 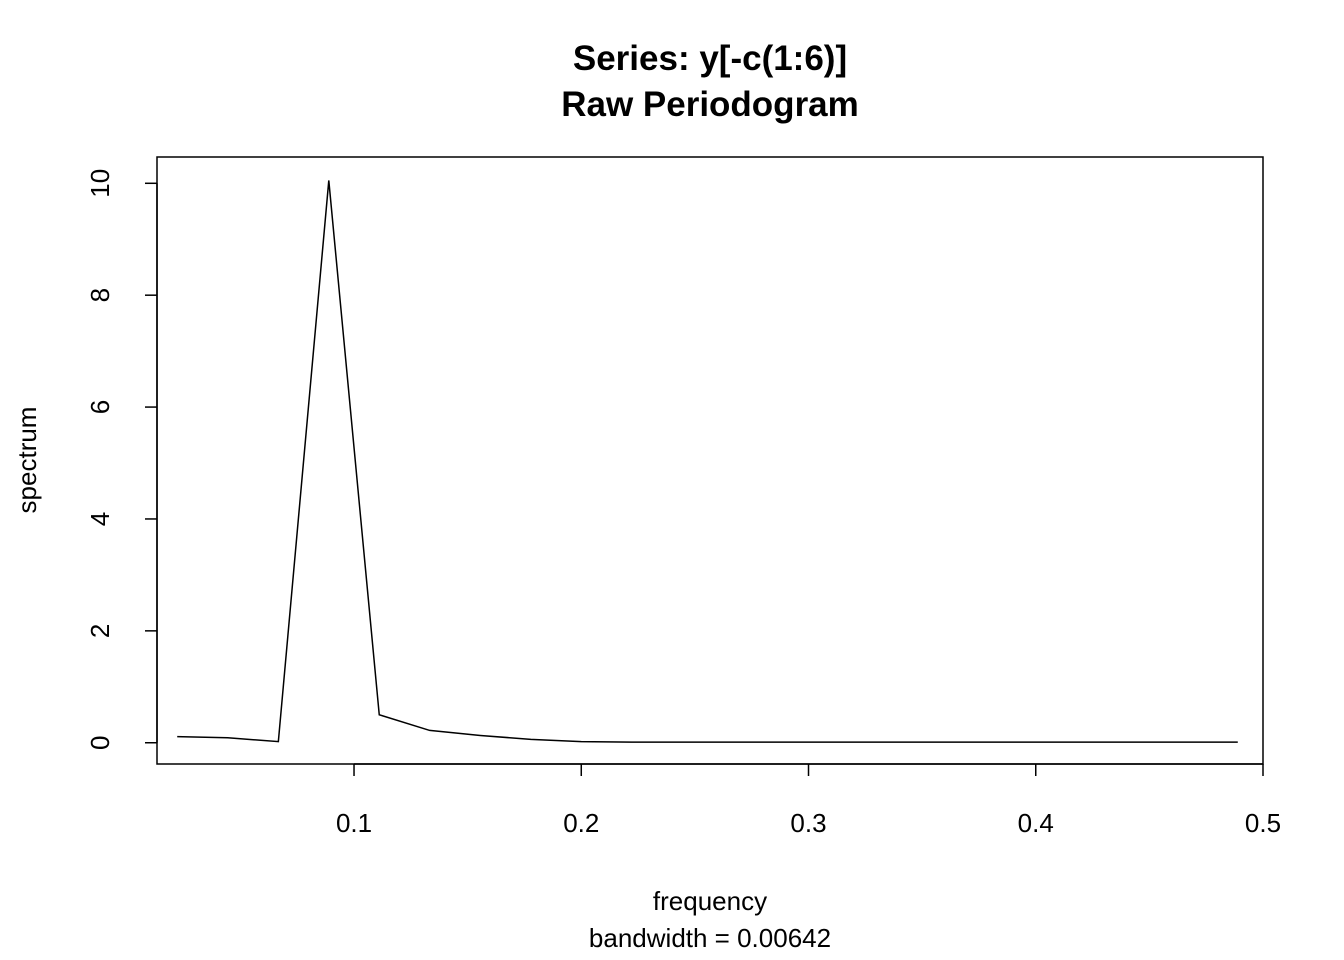 I want to click on x-tick-label: 0.2, so click(x=581, y=823).